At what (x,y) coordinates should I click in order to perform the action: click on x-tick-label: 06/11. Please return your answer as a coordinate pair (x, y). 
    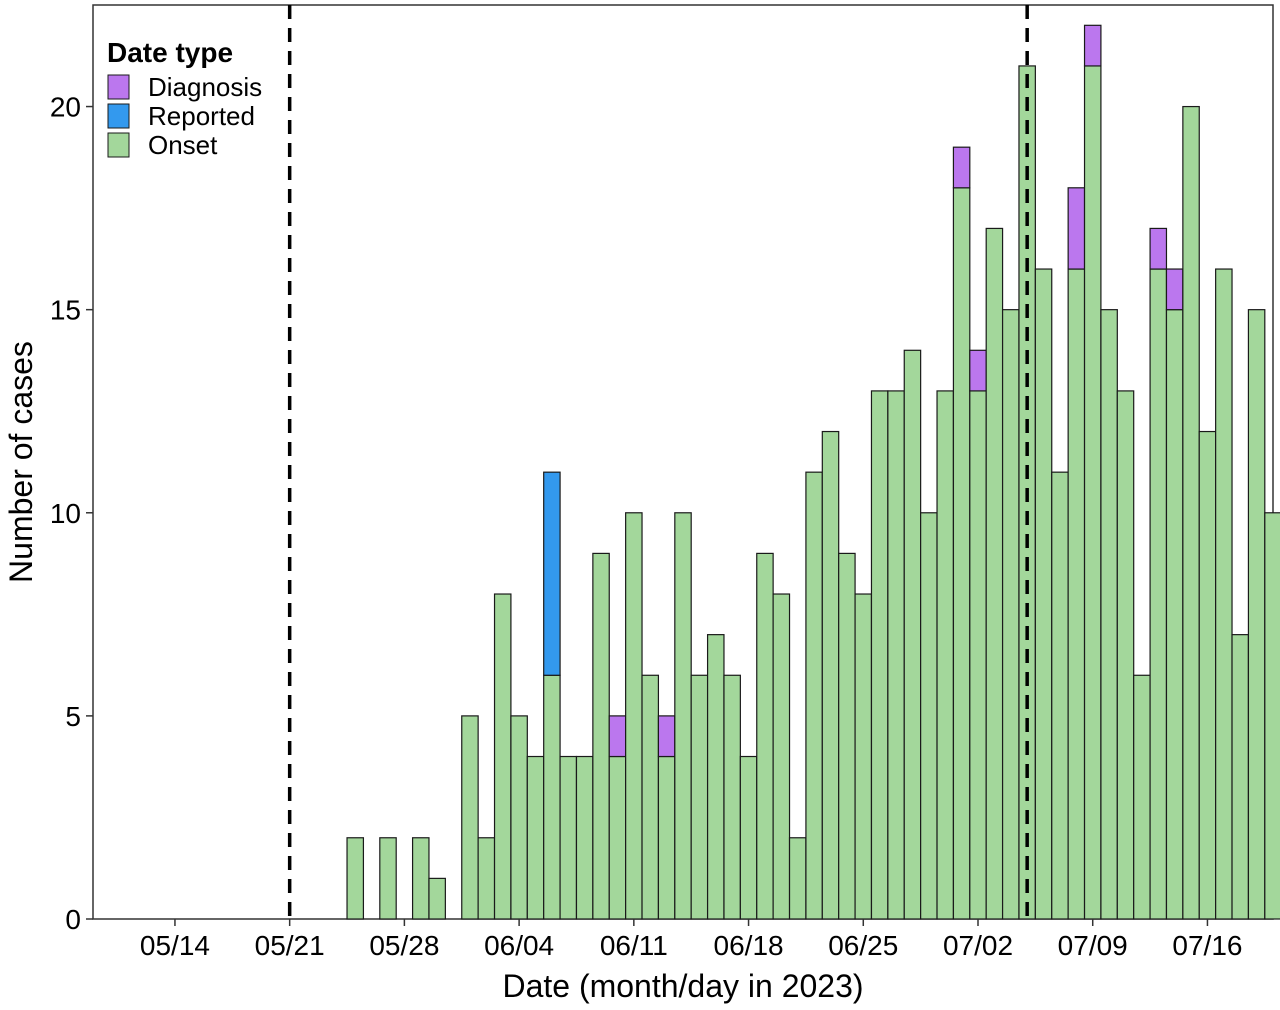
    Looking at the image, I should click on (634, 945).